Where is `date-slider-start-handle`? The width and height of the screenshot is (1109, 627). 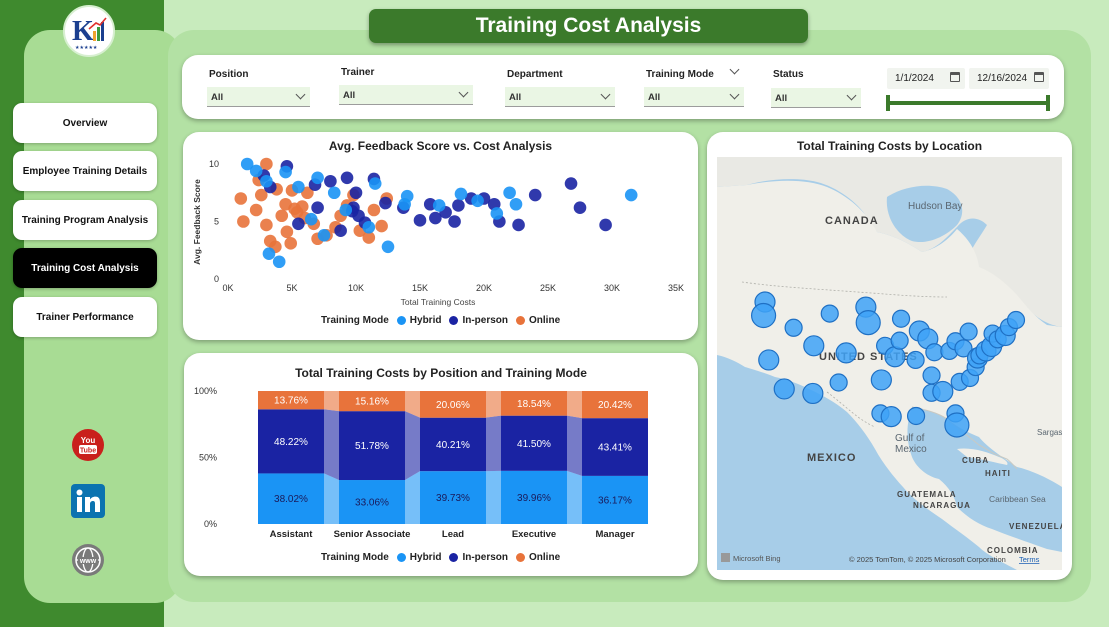
date-slider-start-handle is located at coordinates (888, 103).